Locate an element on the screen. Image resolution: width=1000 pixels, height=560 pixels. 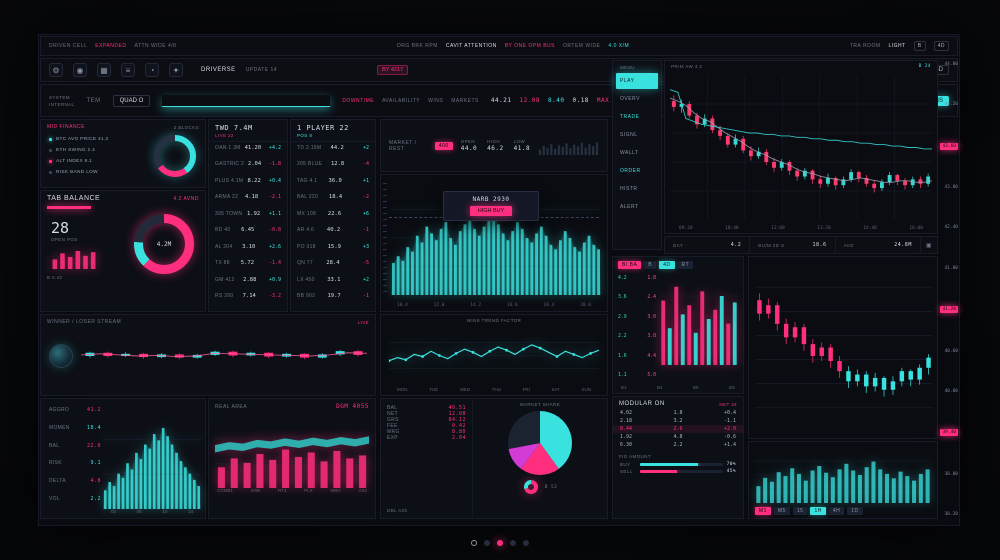
progress-bar is located at coordinates (681, 464).